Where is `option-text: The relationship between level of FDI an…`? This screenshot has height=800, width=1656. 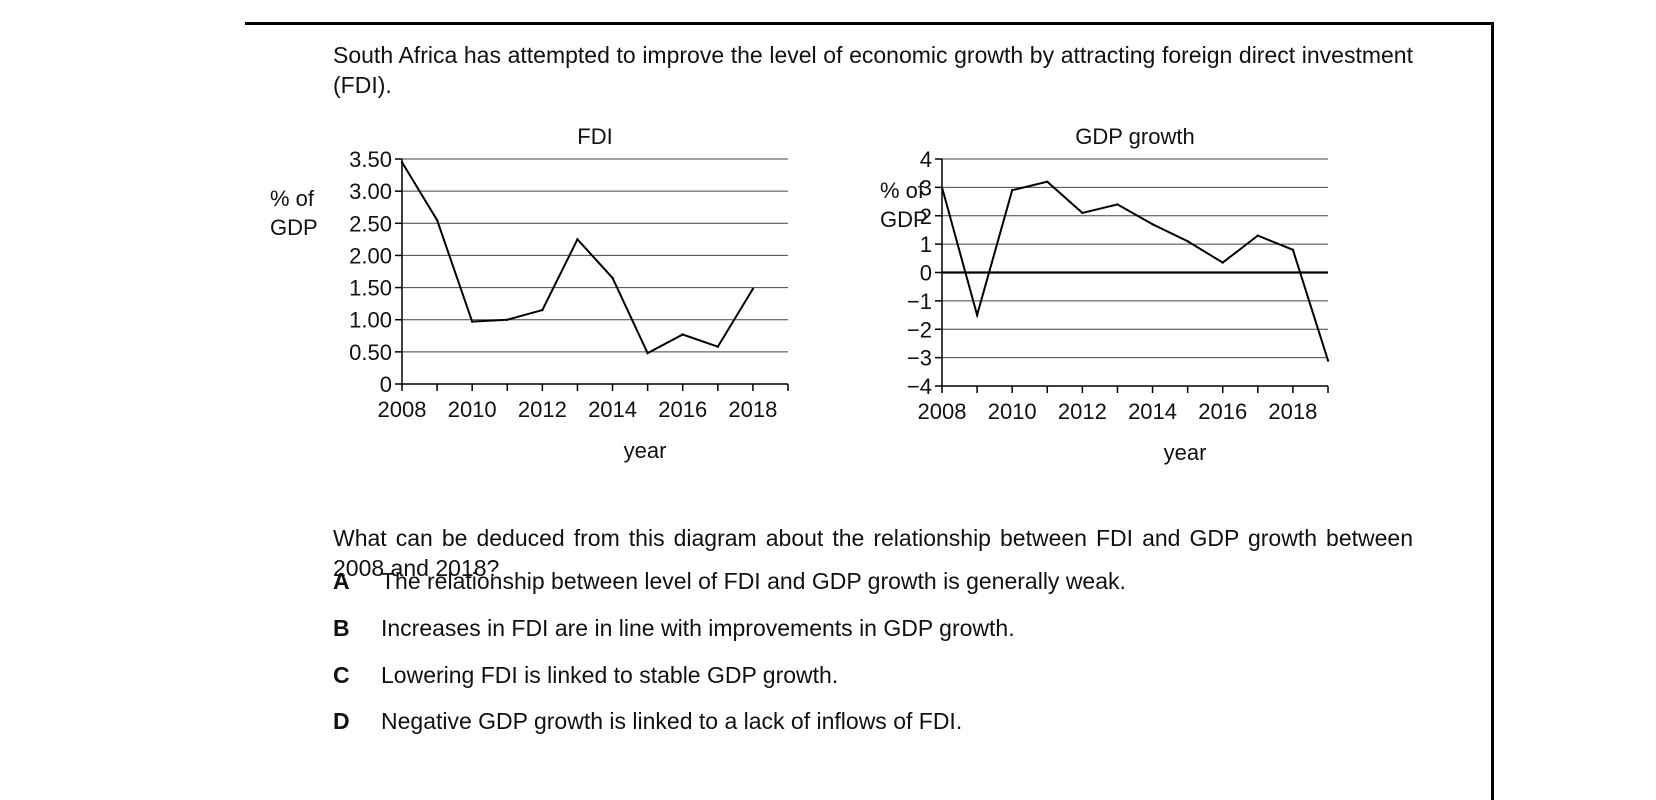 option-text: The relationship between level of FDI an… is located at coordinates (753, 581).